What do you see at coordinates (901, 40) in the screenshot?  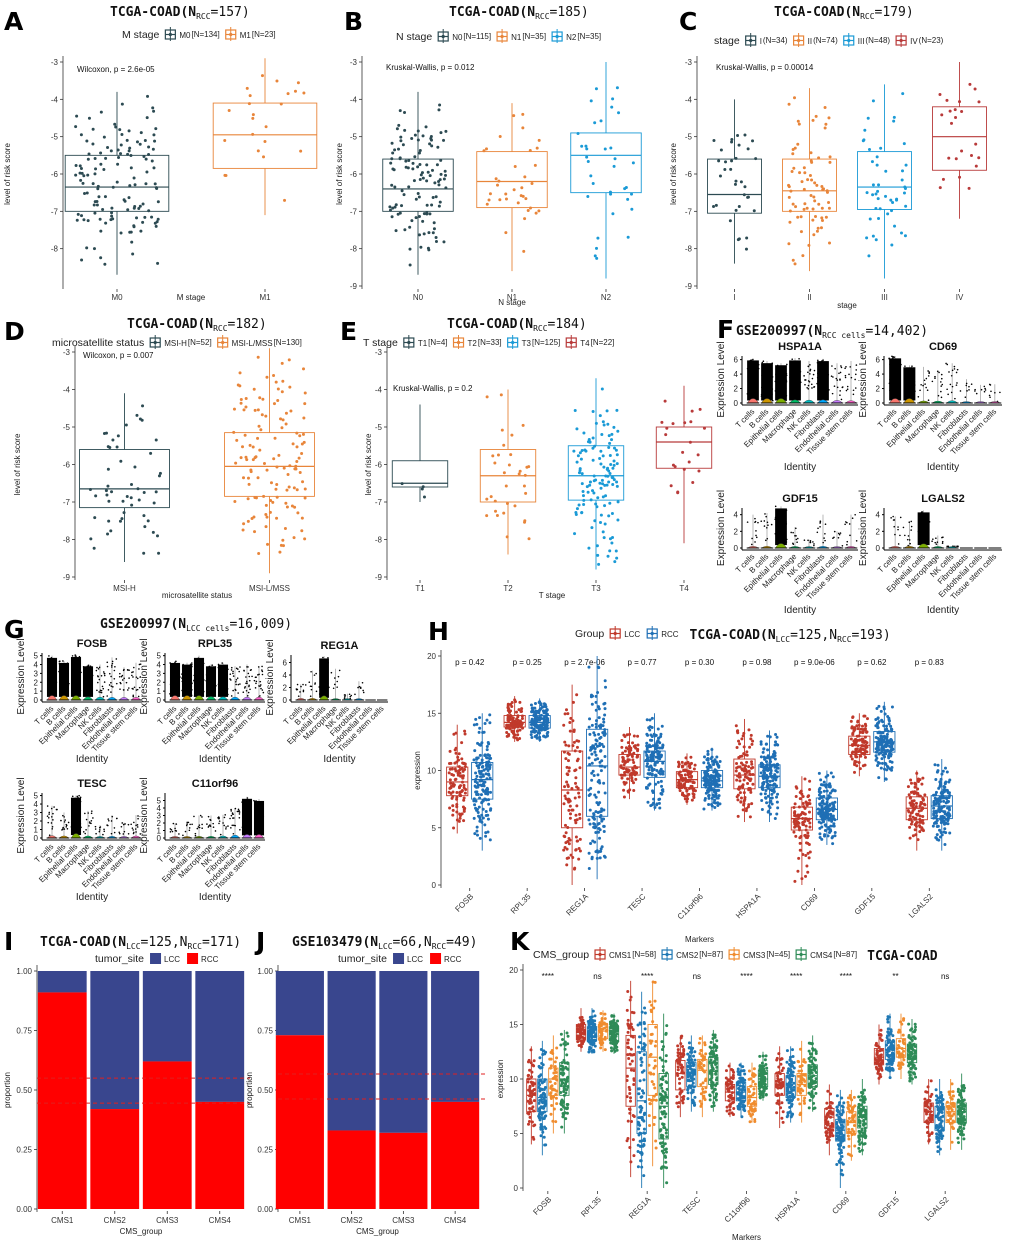 I see `legend-box-icon` at bounding box center [901, 40].